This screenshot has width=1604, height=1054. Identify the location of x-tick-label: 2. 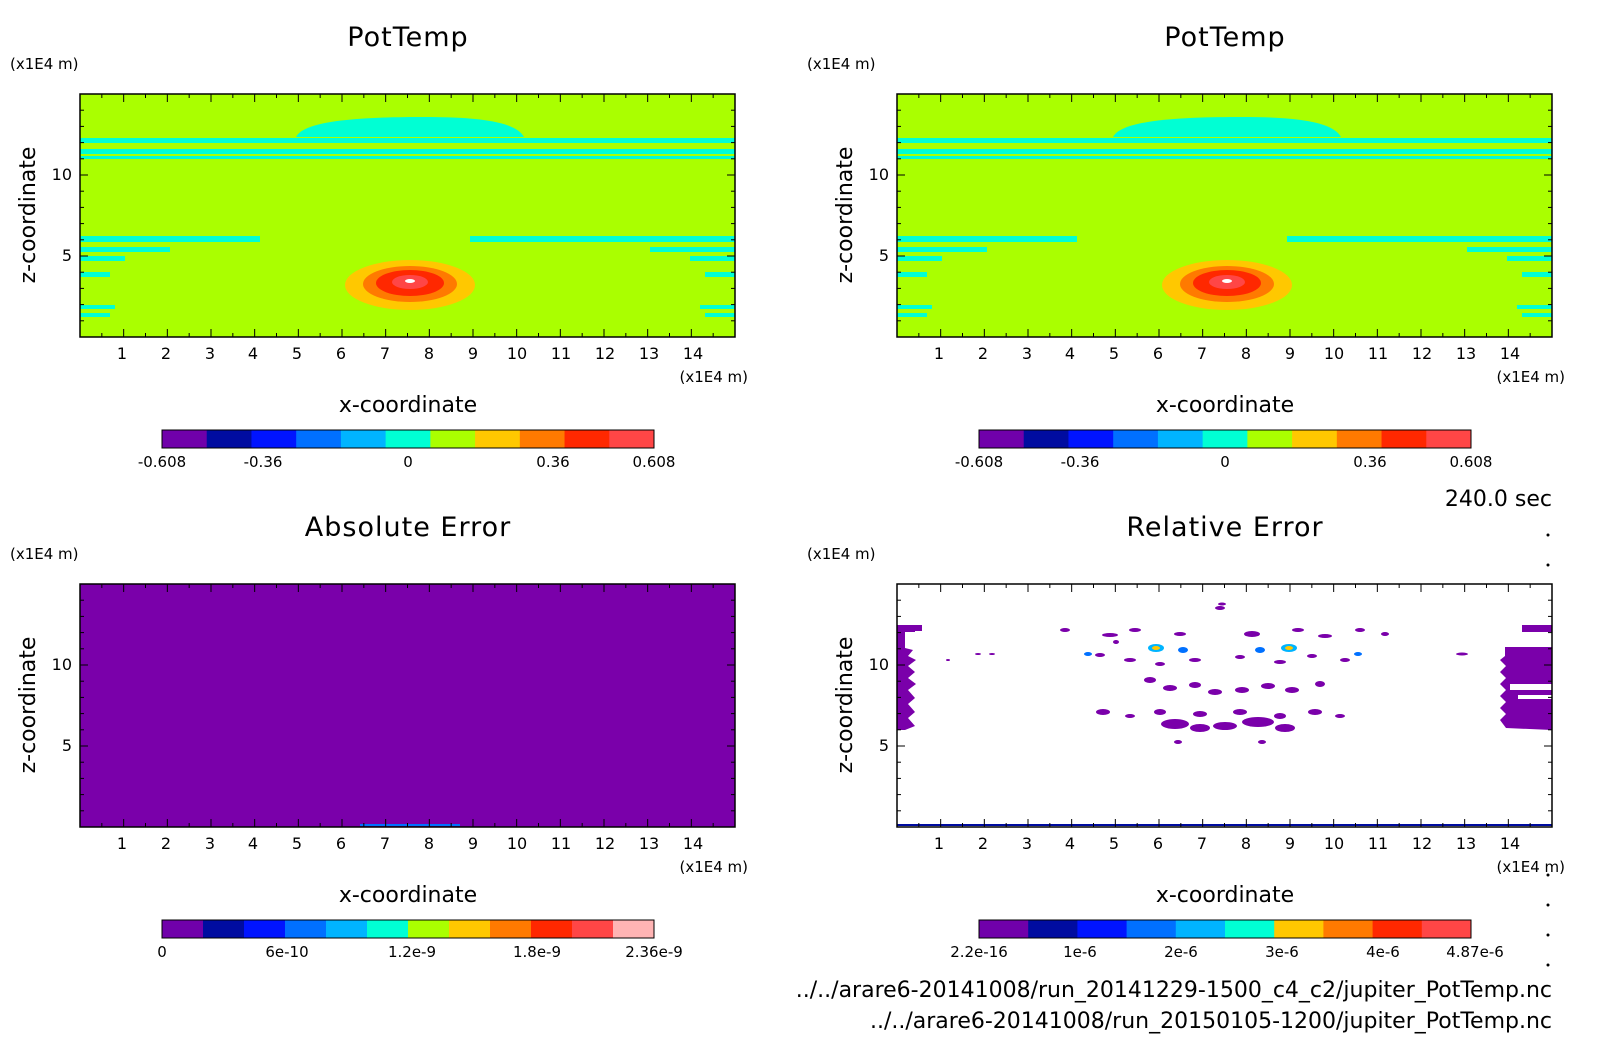
(166, 843).